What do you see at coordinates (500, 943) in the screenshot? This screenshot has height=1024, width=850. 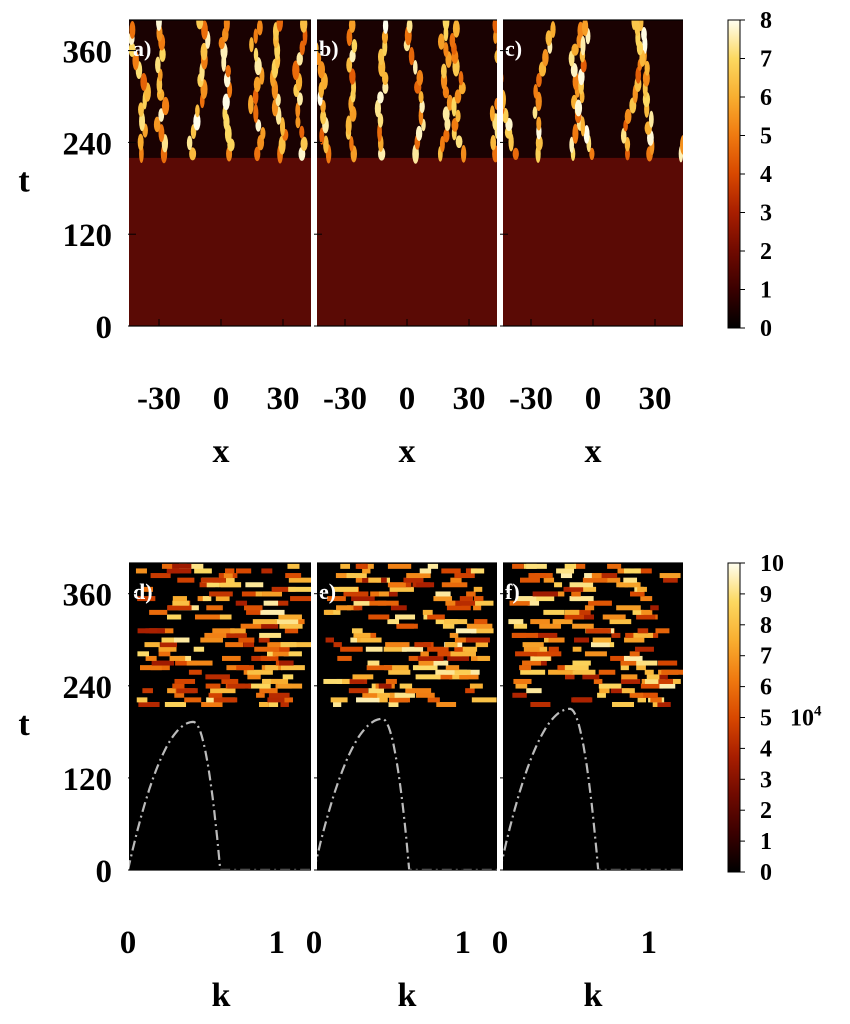 I see `x-tick-label: 0` at bounding box center [500, 943].